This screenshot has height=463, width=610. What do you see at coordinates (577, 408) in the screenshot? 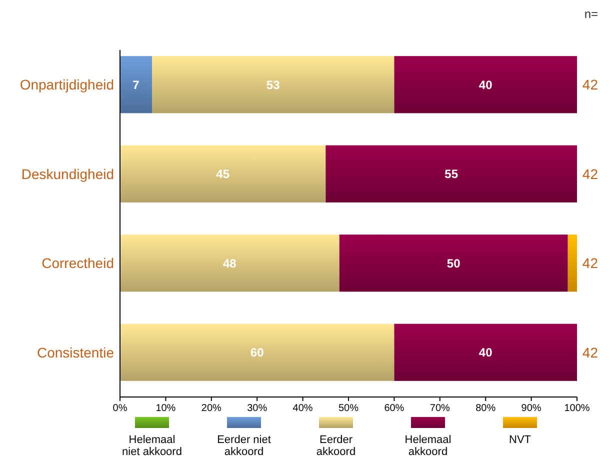
I see `x-tick-label: 100%` at bounding box center [577, 408].